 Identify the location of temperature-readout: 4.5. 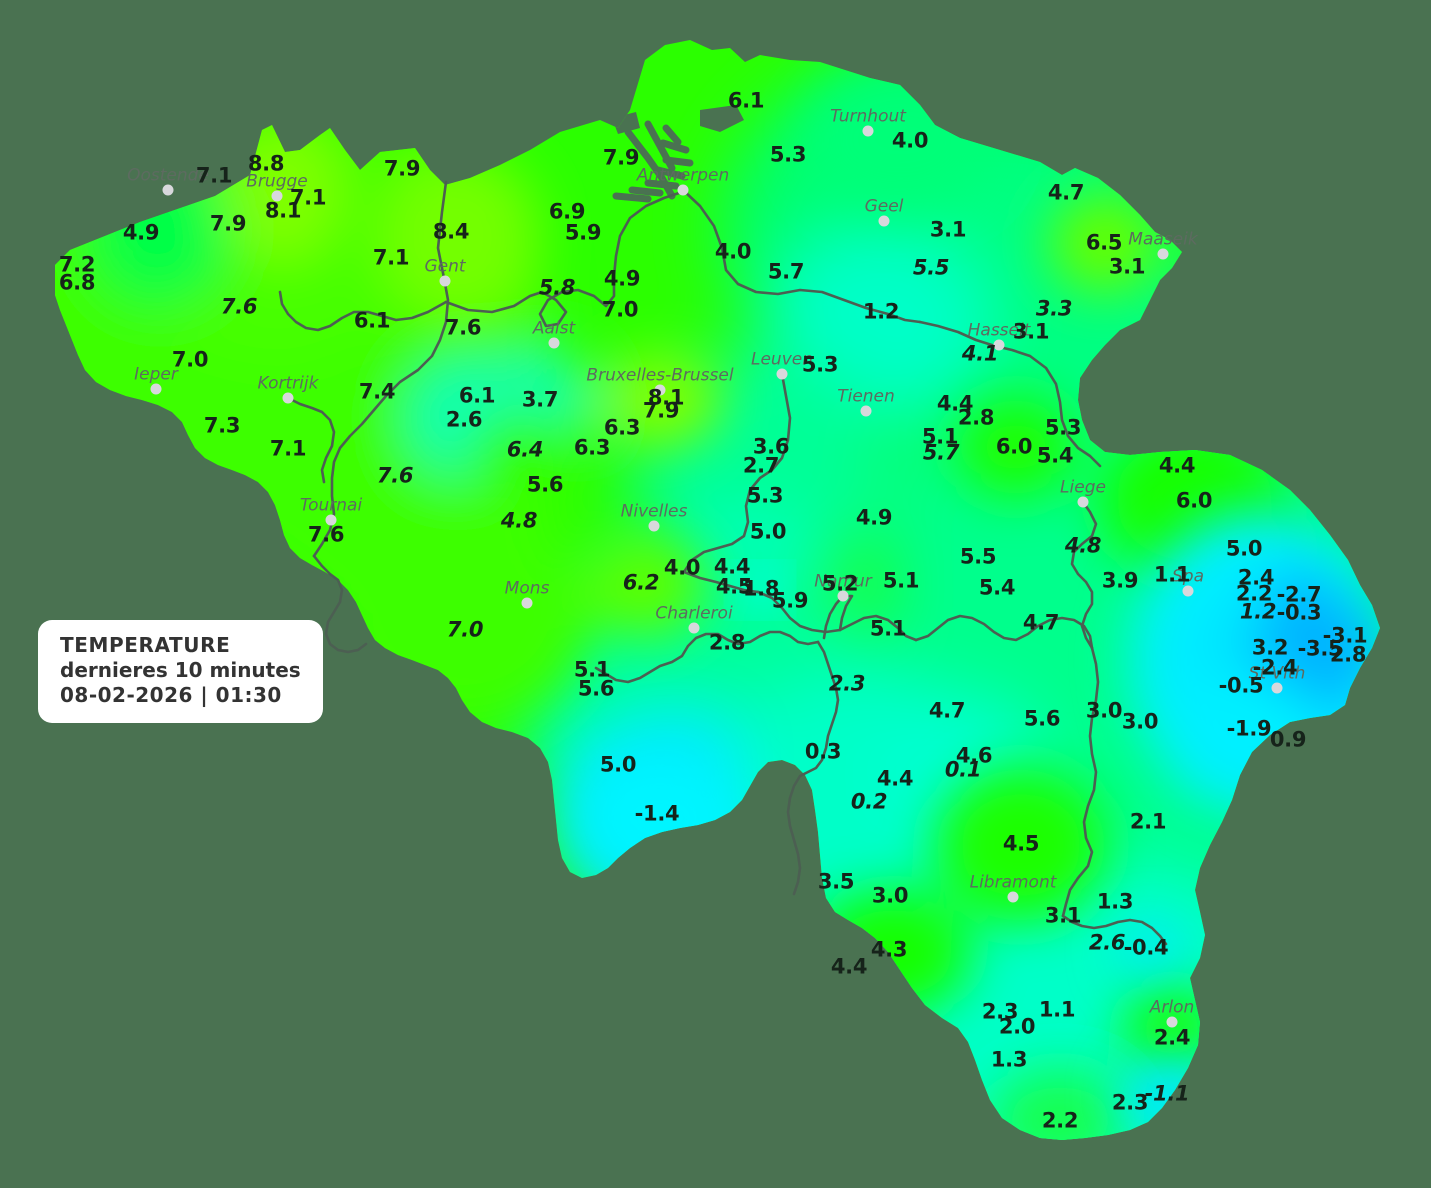
(734, 586).